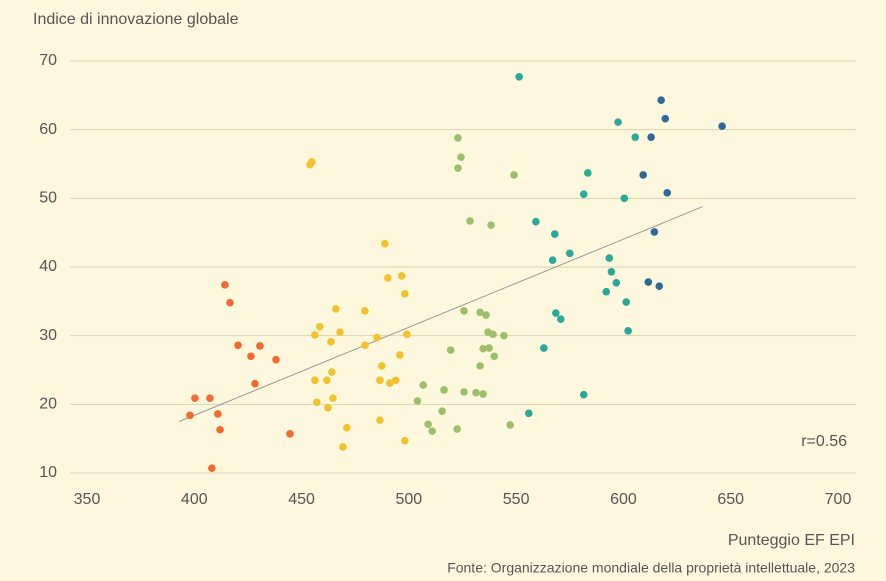  I want to click on x-tick-label: 450, so click(301, 499).